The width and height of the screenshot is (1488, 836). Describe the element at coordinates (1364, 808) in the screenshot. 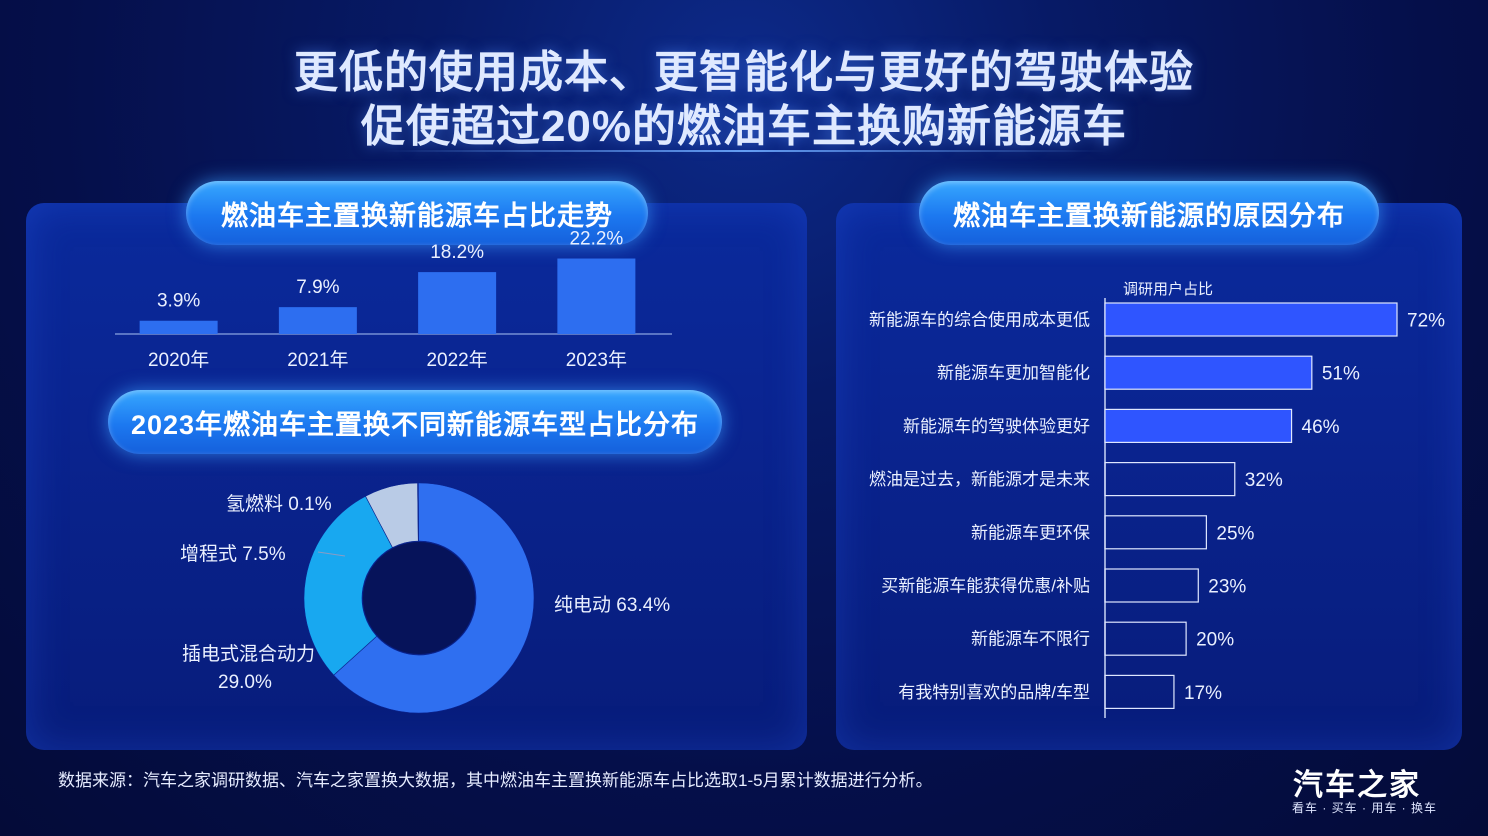

I see `brand-slogan: 看车 · 买车 · 用车 · 换车` at that location.